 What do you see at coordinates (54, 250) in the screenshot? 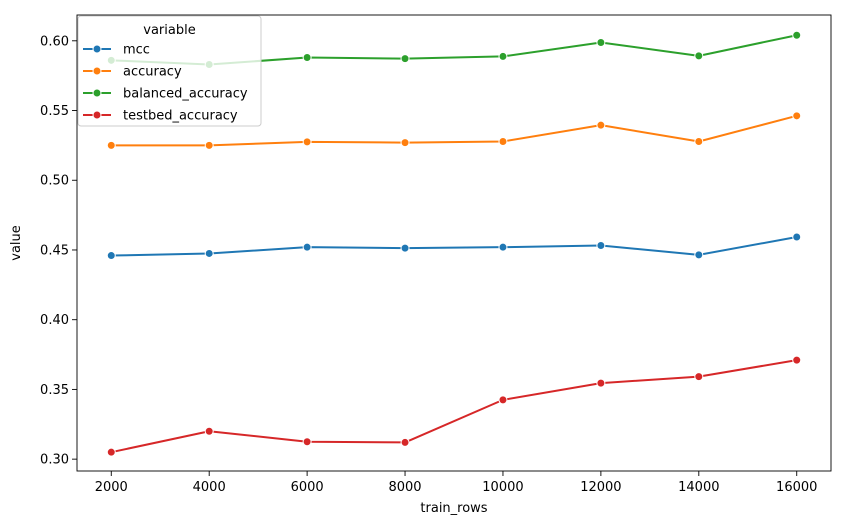
I see `y-tick-label: 0.45` at bounding box center [54, 250].